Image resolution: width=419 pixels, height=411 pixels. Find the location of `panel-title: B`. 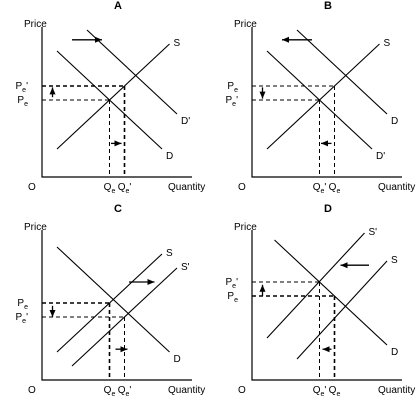

panel-title: B is located at coordinates (328, 6).